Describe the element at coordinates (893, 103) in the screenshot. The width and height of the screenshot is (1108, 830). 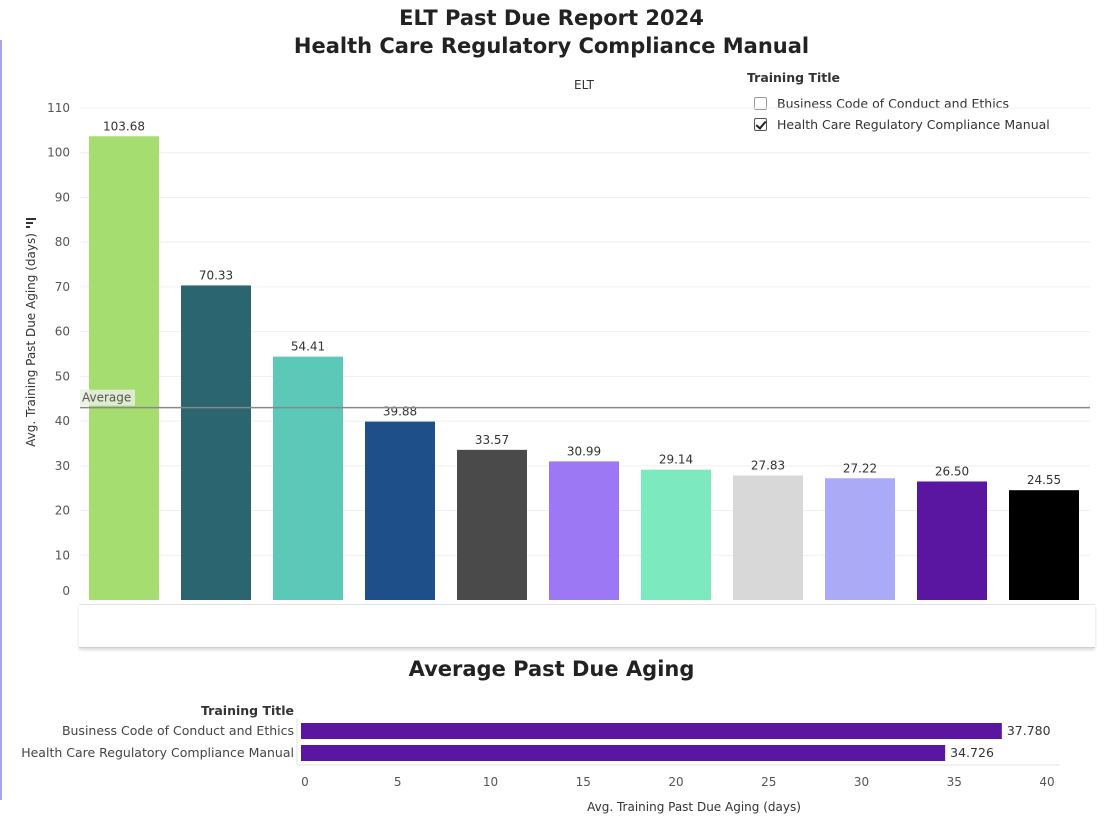
I see `legend-label-business-code: Business Code of Conduct and Ethics` at that location.